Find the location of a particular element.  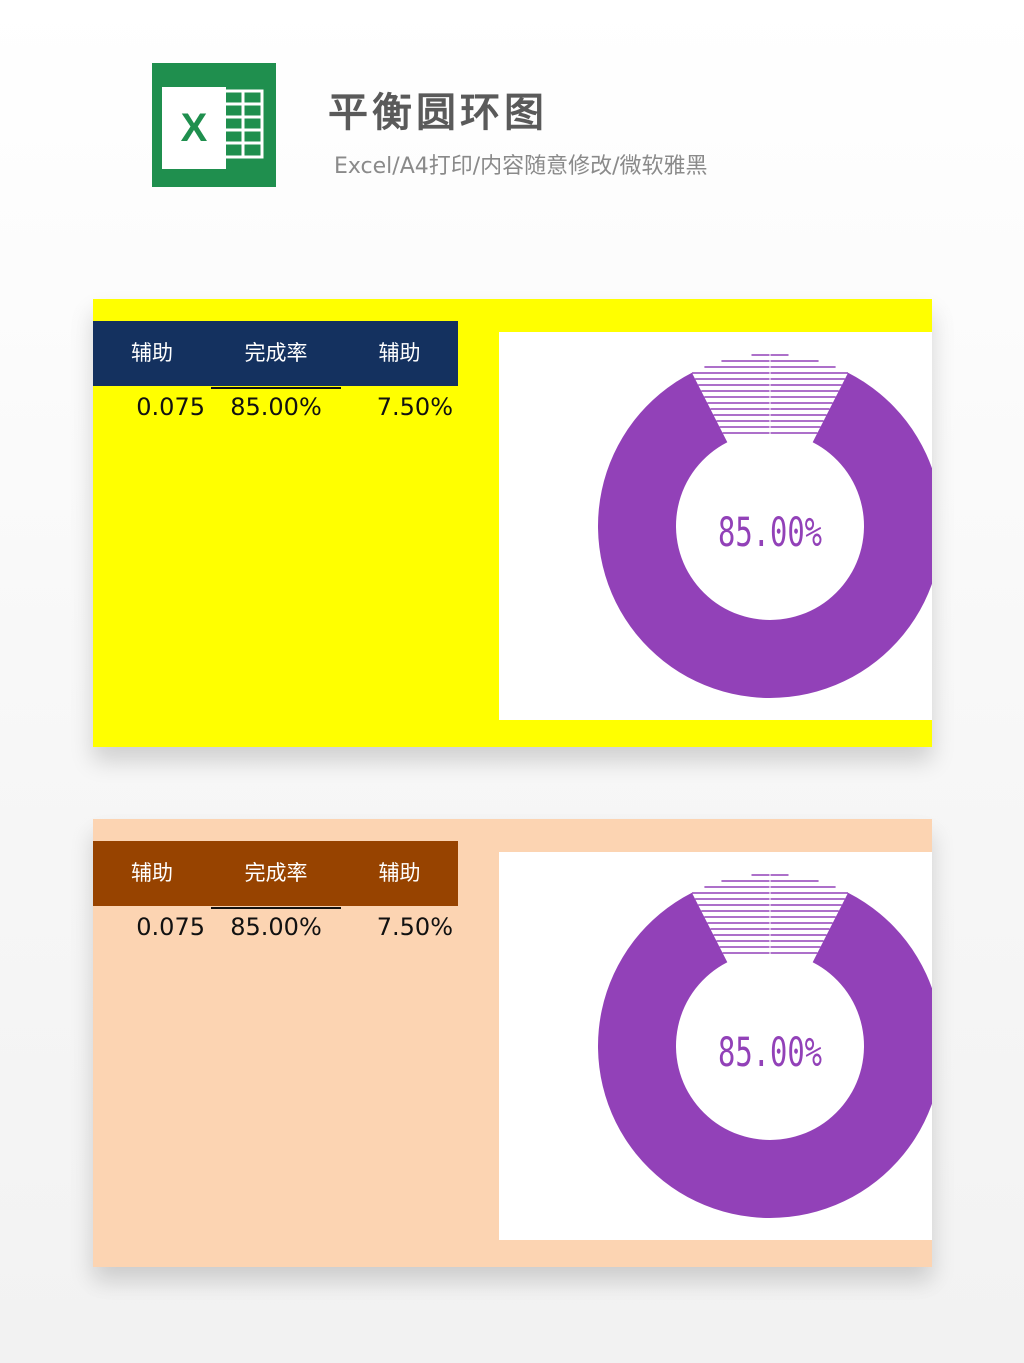

logo-letter: X is located at coordinates (194, 128).